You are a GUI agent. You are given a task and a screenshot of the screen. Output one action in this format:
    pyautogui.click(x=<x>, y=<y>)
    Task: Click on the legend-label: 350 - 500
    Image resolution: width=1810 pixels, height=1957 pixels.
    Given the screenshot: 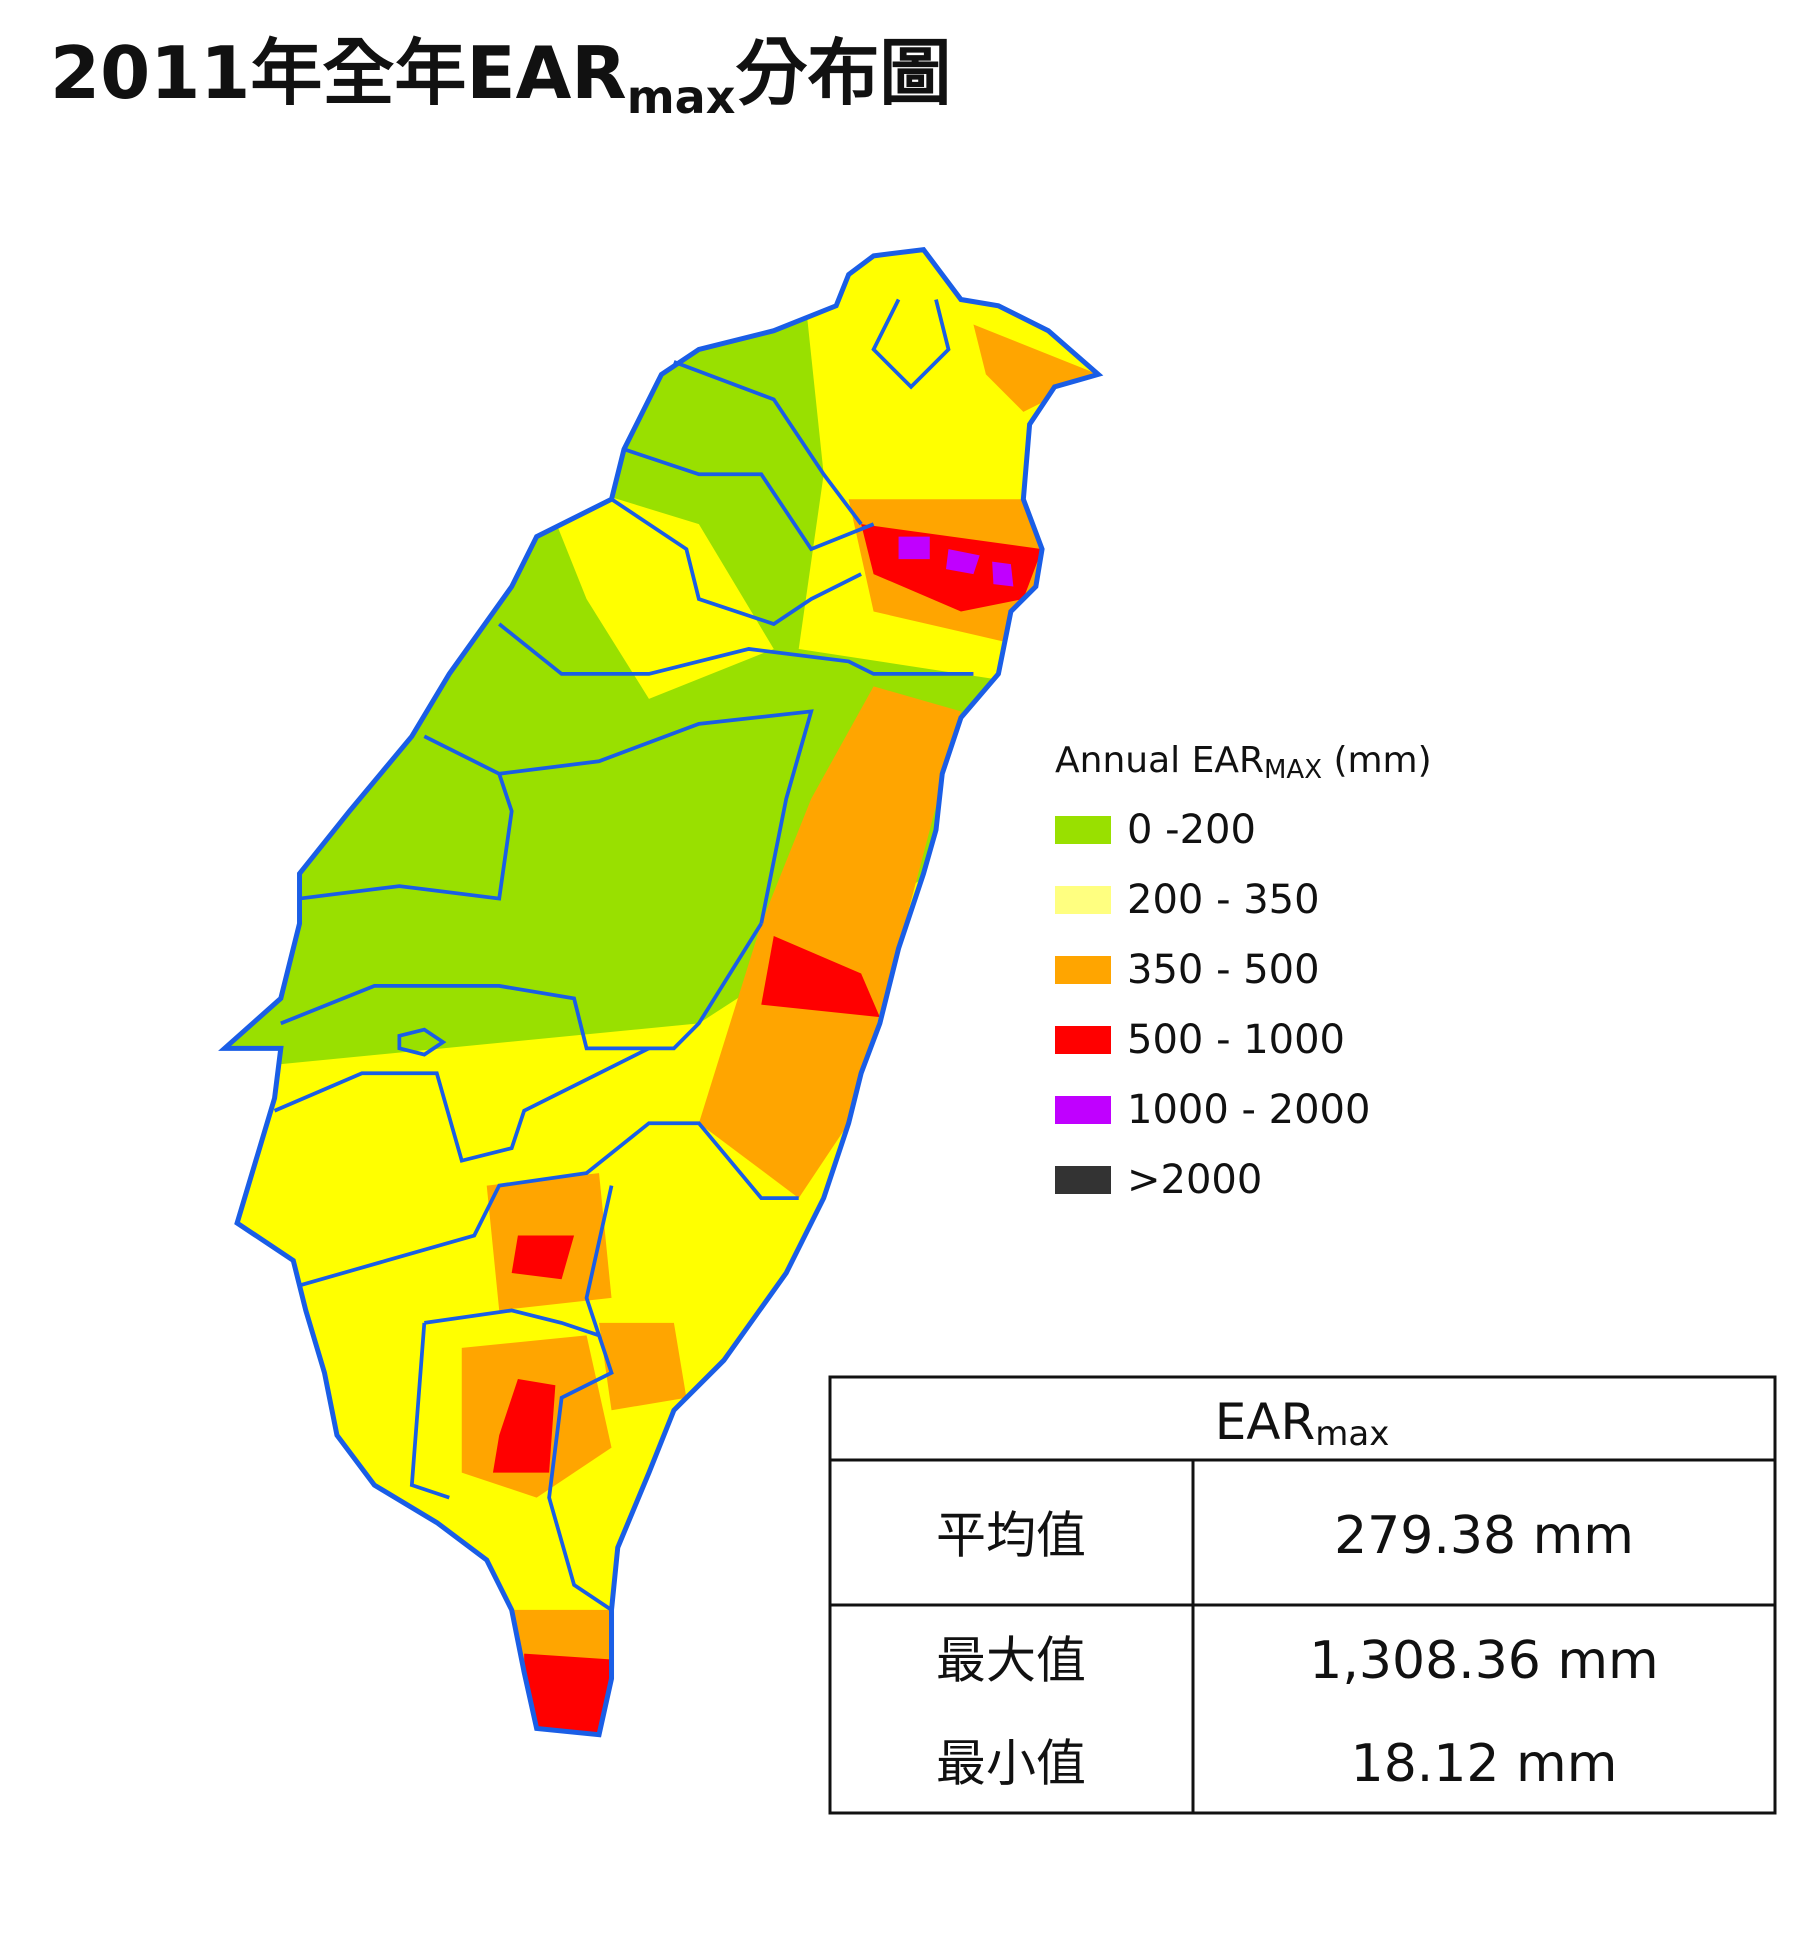 What is the action you would take?
    pyautogui.click(x=1223, y=970)
    